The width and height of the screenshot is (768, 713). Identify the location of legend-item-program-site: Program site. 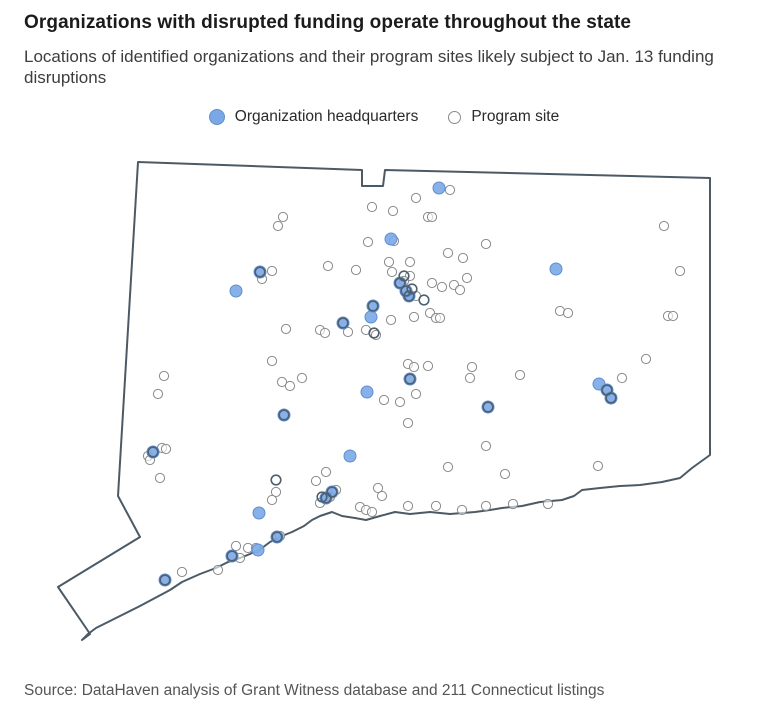
(503, 117).